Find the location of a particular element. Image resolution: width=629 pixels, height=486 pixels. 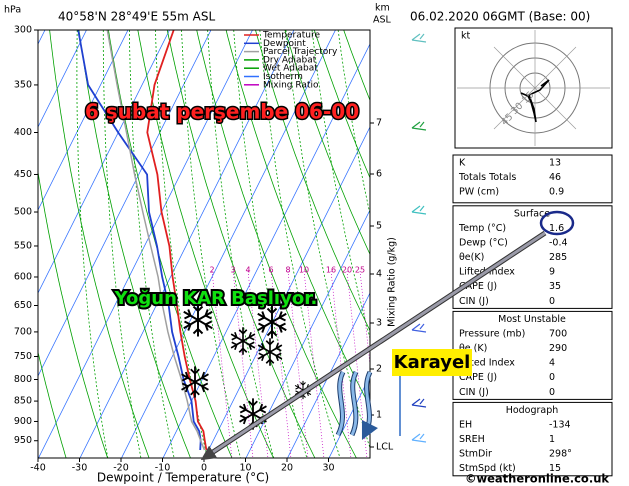

index-value: -0.4 is located at coordinates (558, 242).